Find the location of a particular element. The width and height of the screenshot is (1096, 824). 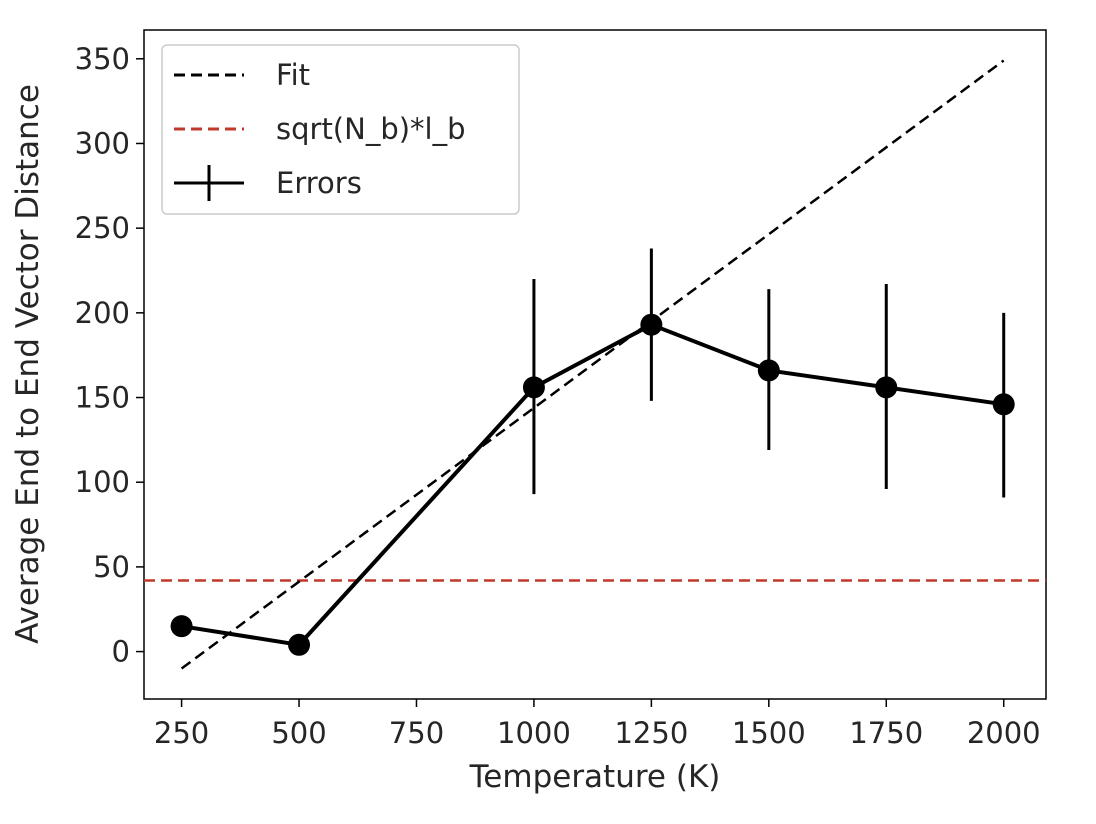

legend: Fit sqrt(N_b)*l_b Errors is located at coordinates (340, 129).